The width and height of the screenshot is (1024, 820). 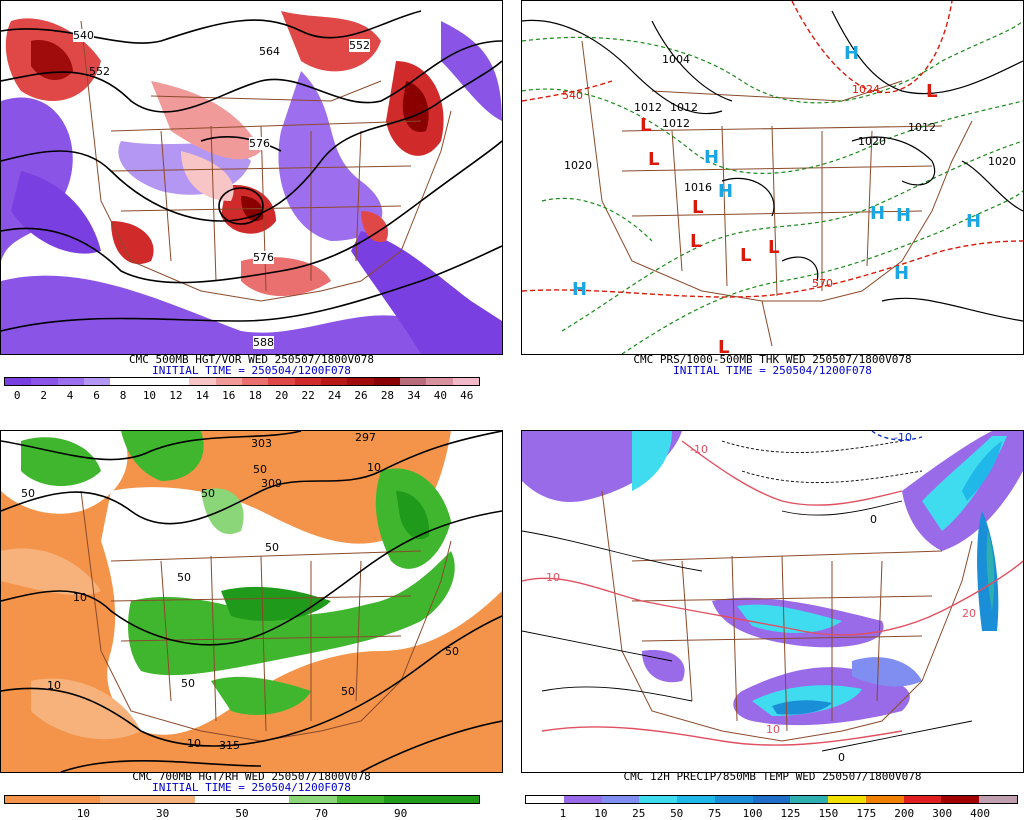 I want to click on contour-label: 552, so click(x=99, y=71).